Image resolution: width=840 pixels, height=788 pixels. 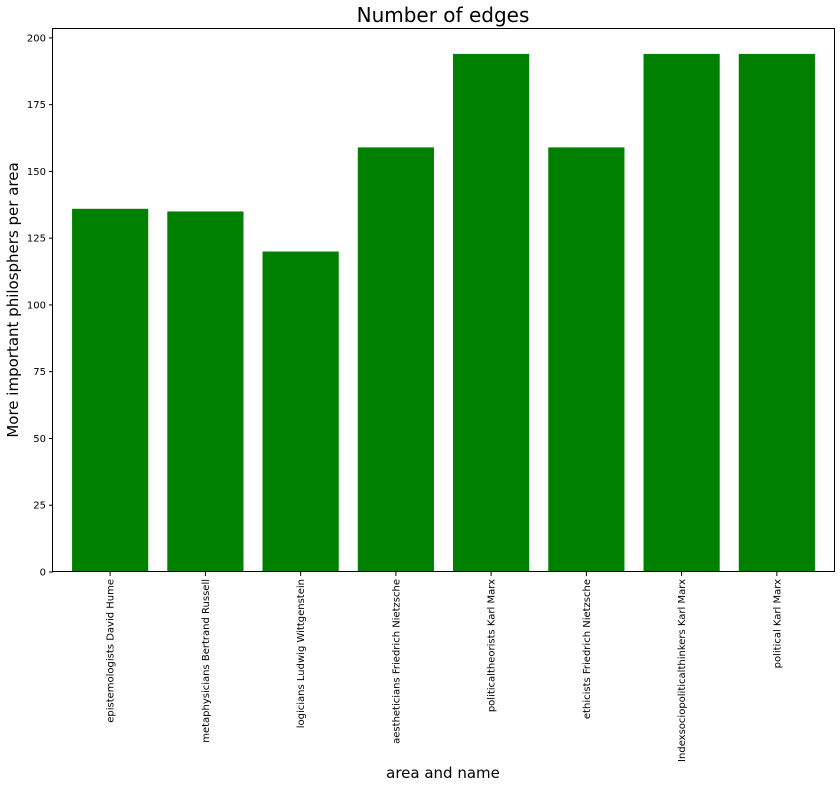 I want to click on y-tick-label: 75, so click(x=39, y=372).